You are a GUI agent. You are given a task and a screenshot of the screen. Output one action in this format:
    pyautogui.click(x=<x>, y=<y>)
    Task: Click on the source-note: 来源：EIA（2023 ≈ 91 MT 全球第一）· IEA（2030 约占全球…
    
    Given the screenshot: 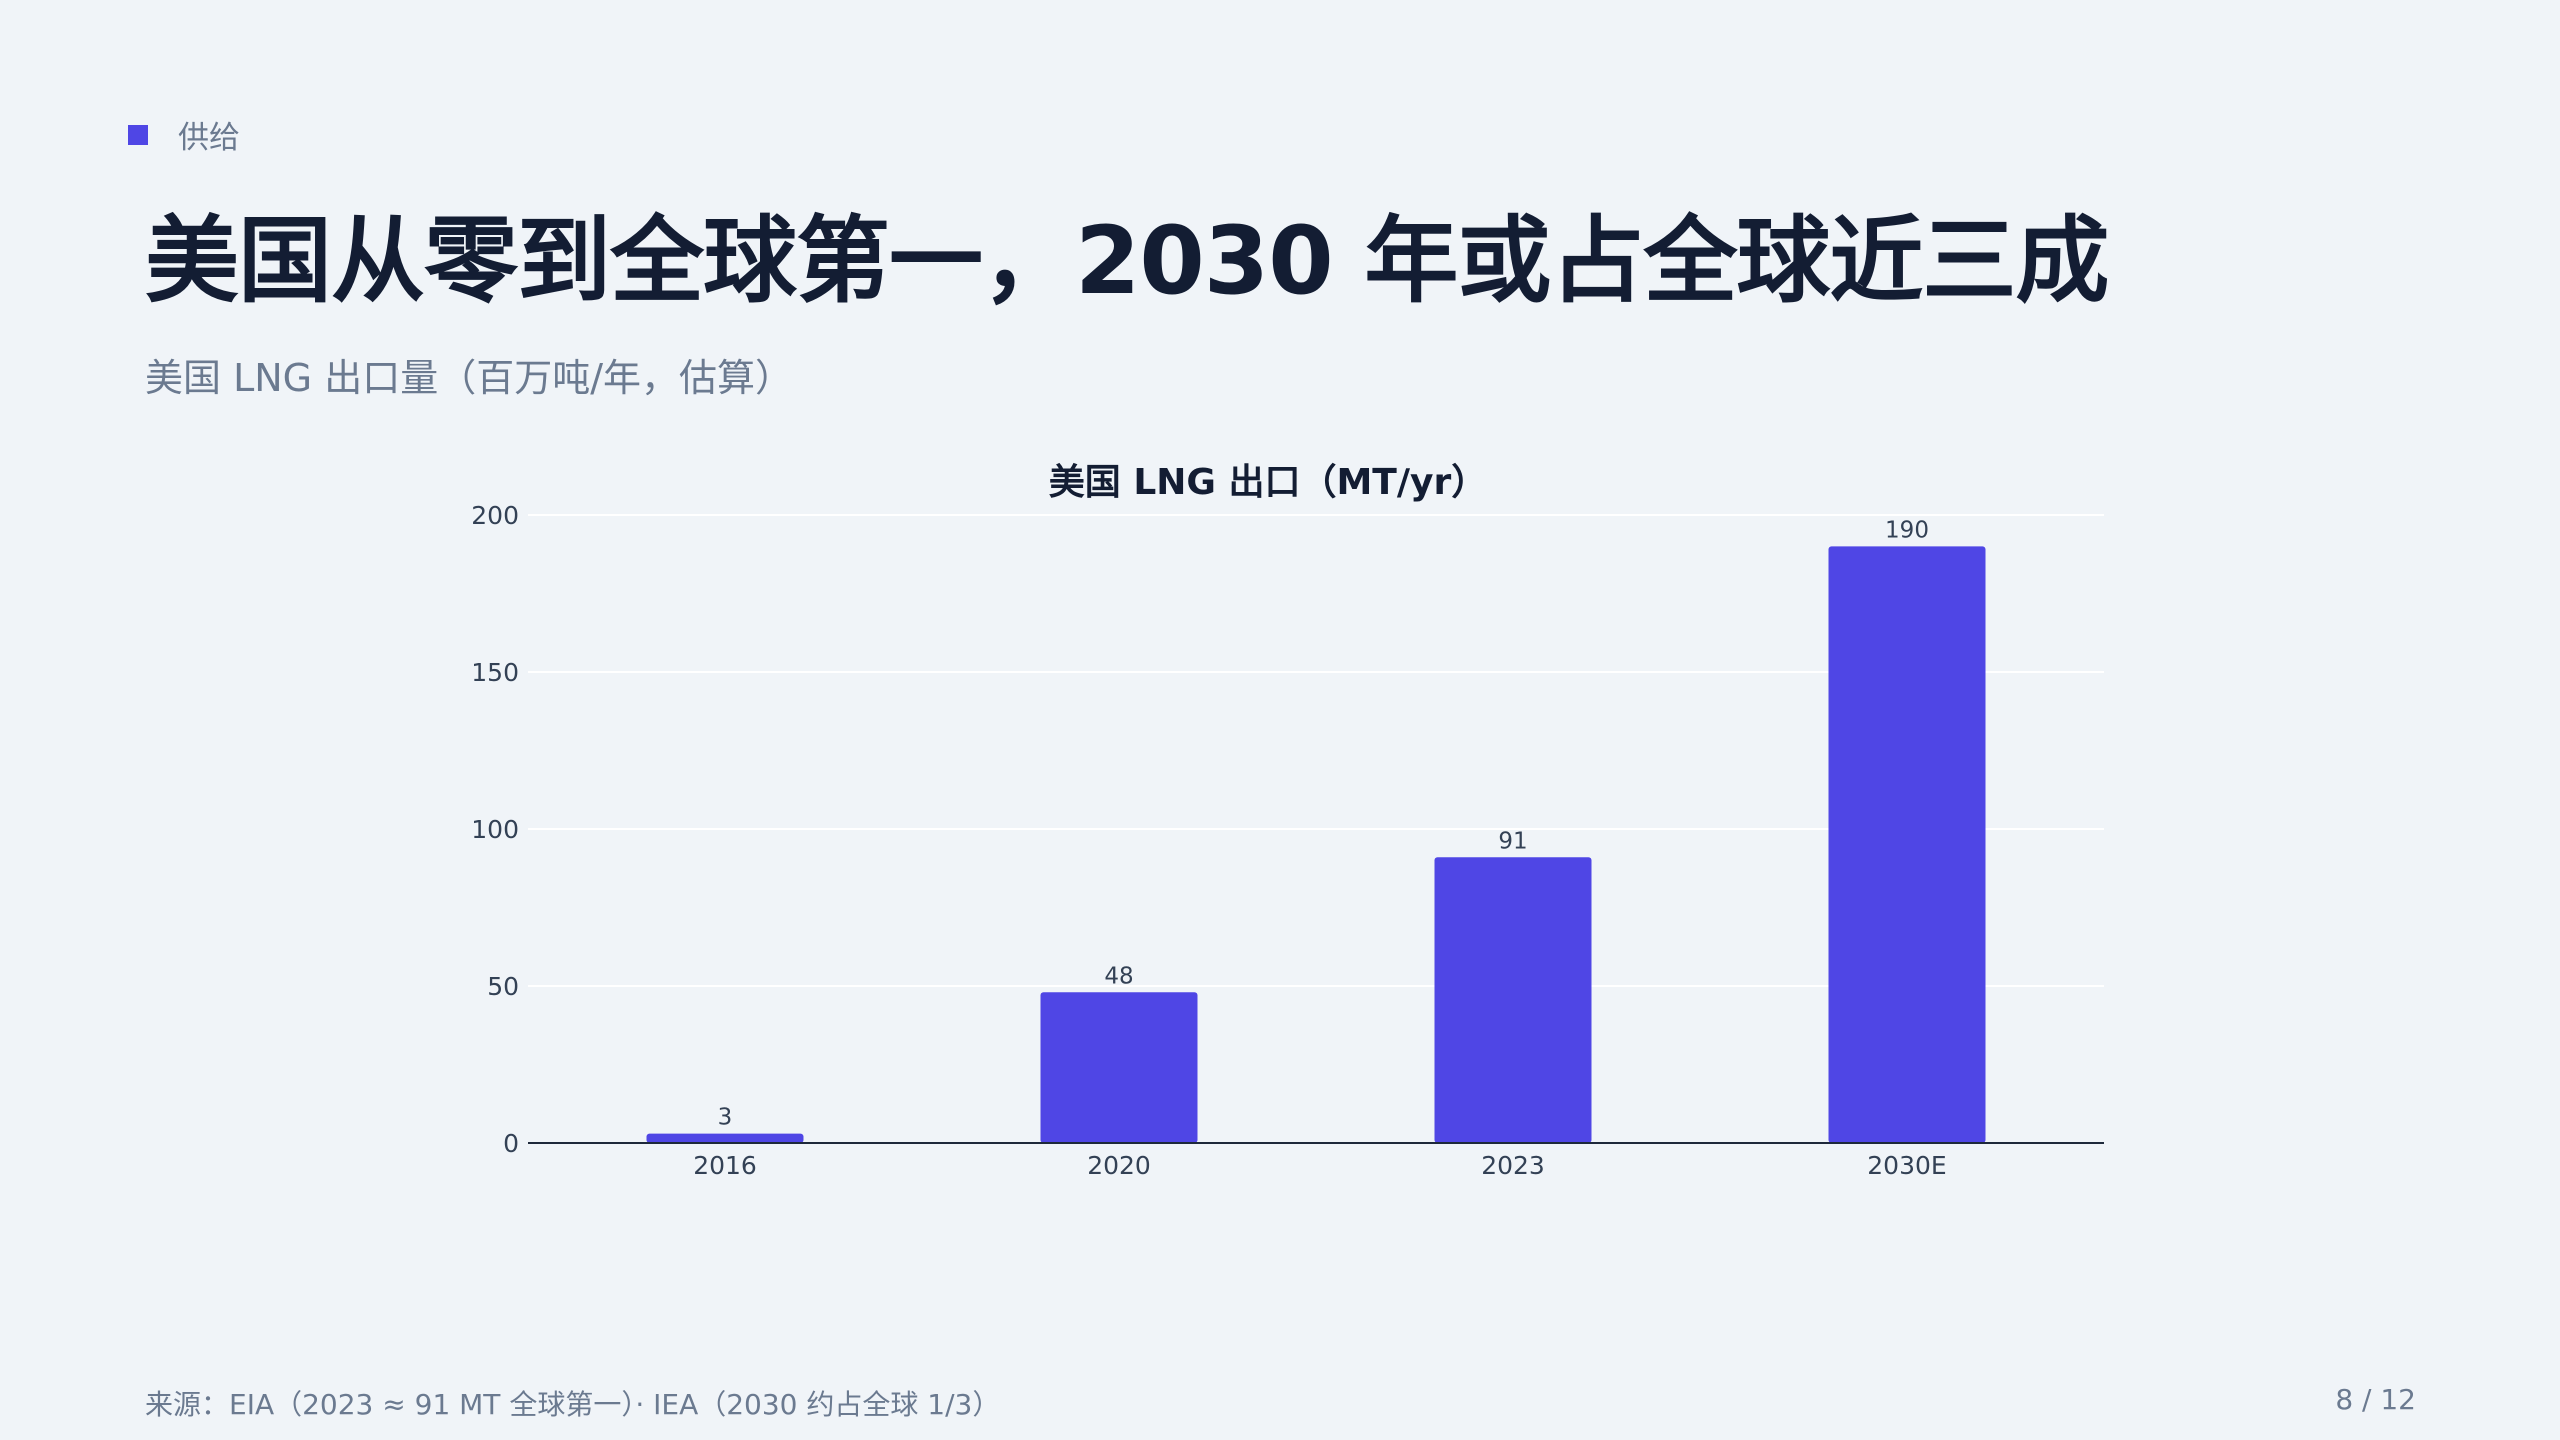 What is the action you would take?
    pyautogui.click(x=573, y=1404)
    